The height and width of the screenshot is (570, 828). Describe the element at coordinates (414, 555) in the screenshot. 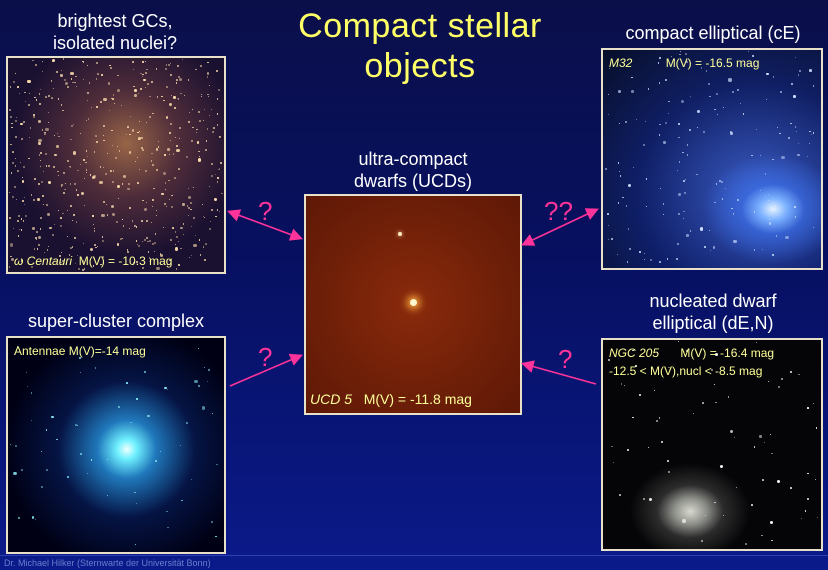

I see `footer-divider` at that location.